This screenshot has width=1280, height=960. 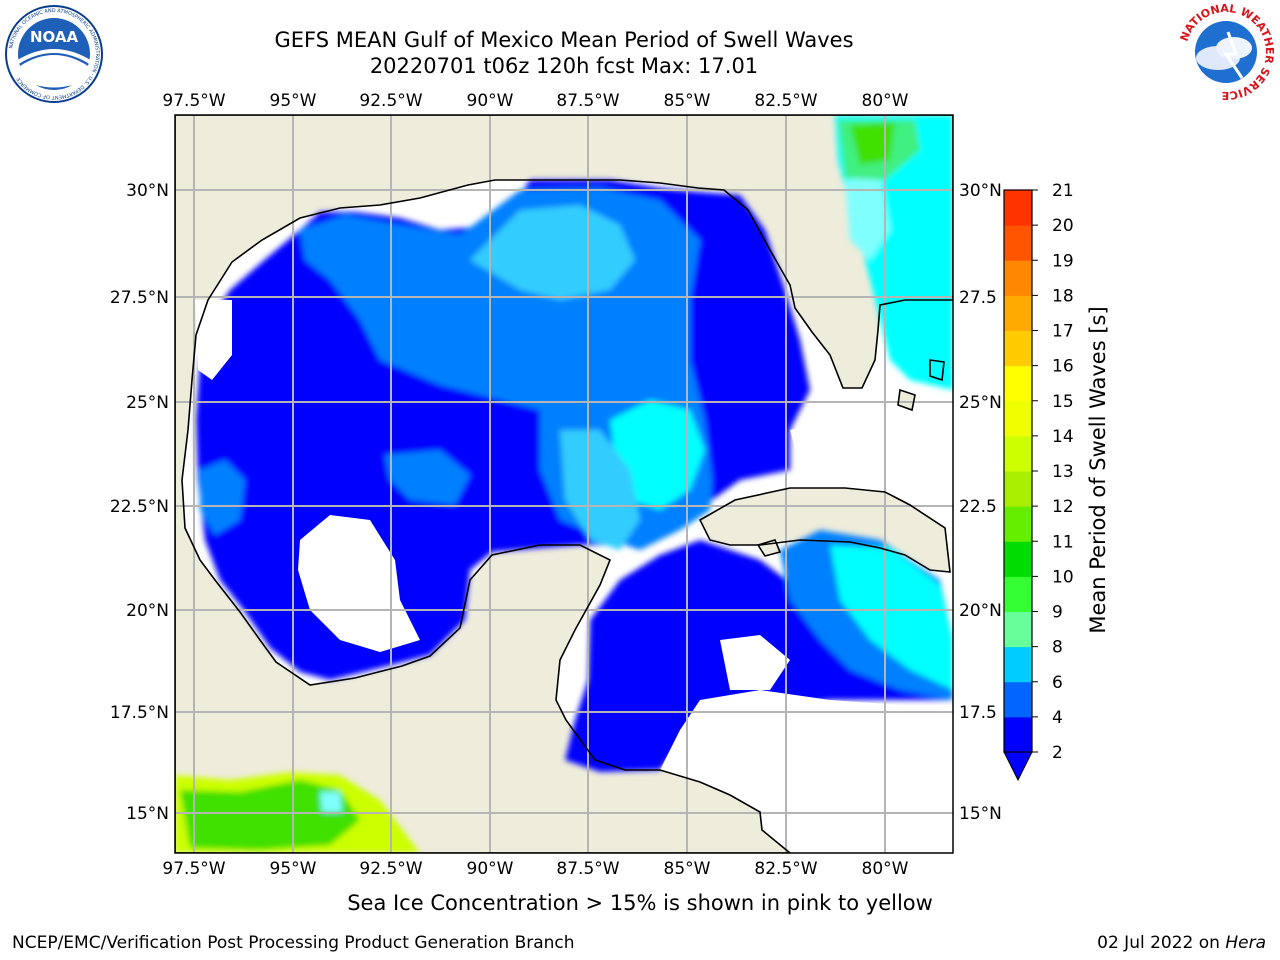 I want to click on latitude-tick-label: 22.5, so click(x=978, y=507).